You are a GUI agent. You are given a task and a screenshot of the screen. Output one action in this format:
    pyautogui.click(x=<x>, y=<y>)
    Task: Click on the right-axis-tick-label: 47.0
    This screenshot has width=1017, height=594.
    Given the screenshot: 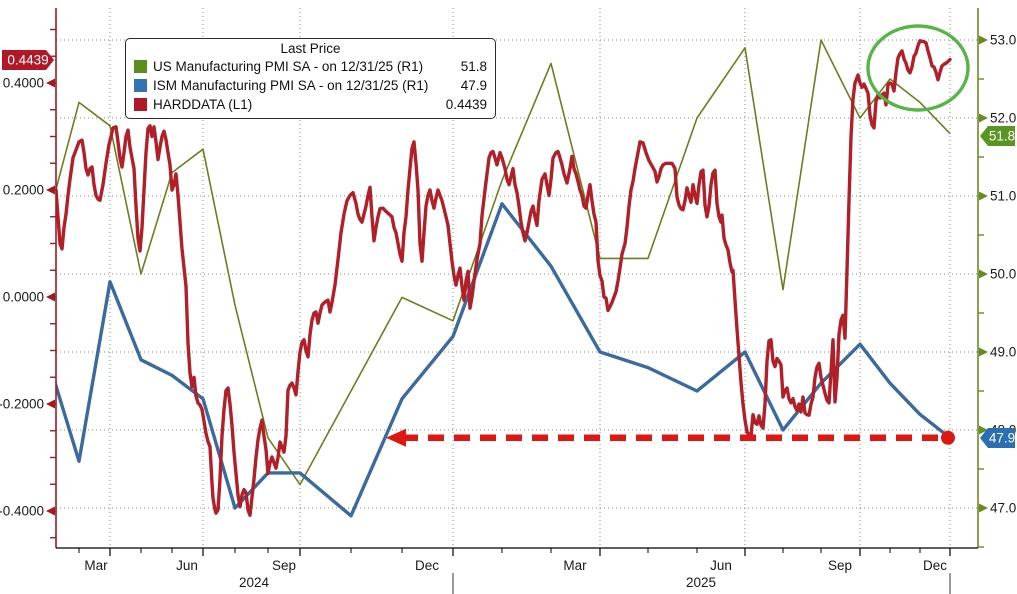 What is the action you would take?
    pyautogui.click(x=1003, y=508)
    